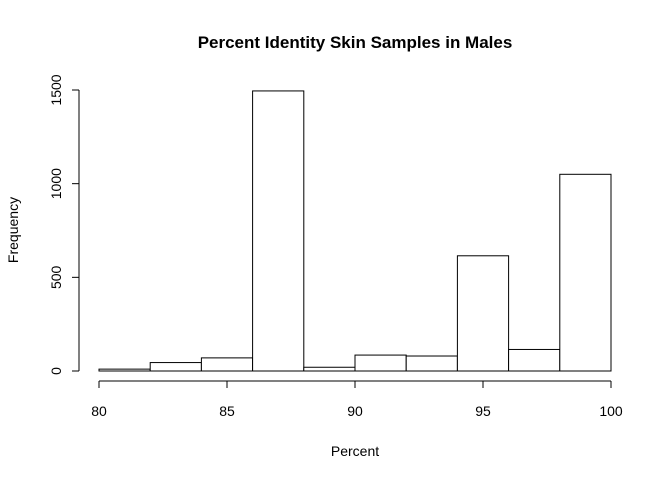 The width and height of the screenshot is (672, 480). I want to click on y-axis: 0 500 1000 1500, so click(64, 224).